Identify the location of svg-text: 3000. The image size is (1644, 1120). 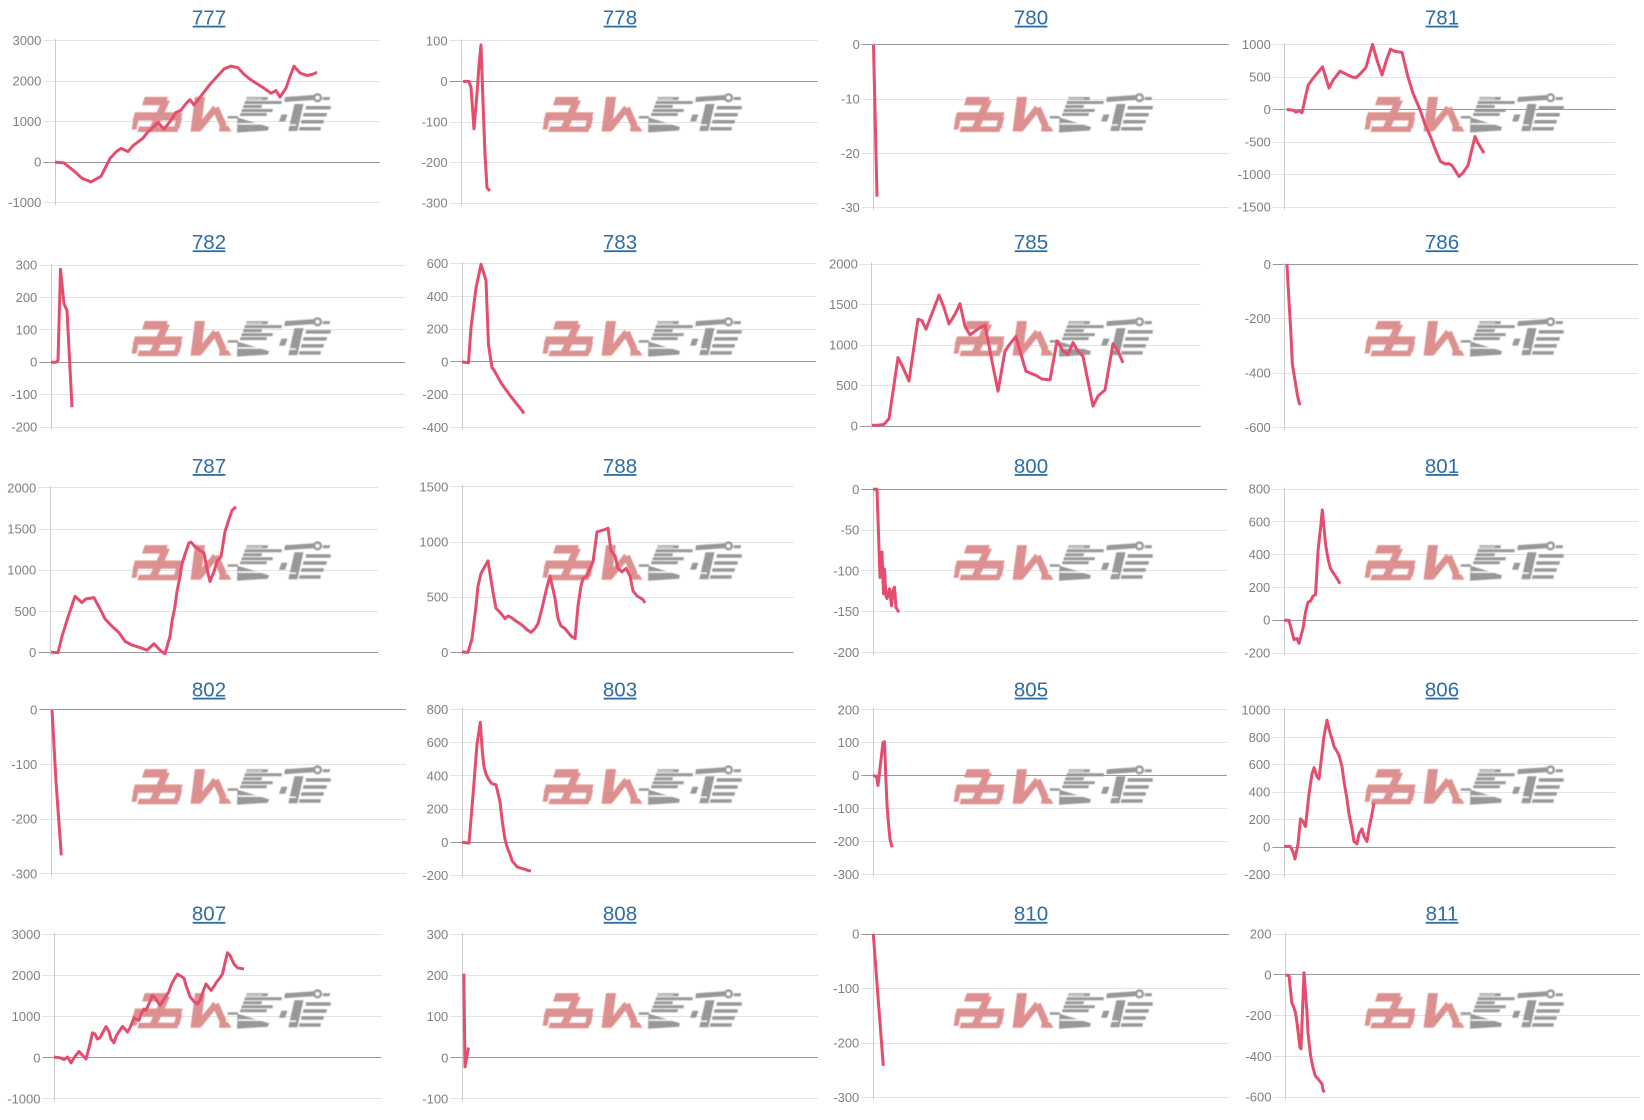
(26, 934).